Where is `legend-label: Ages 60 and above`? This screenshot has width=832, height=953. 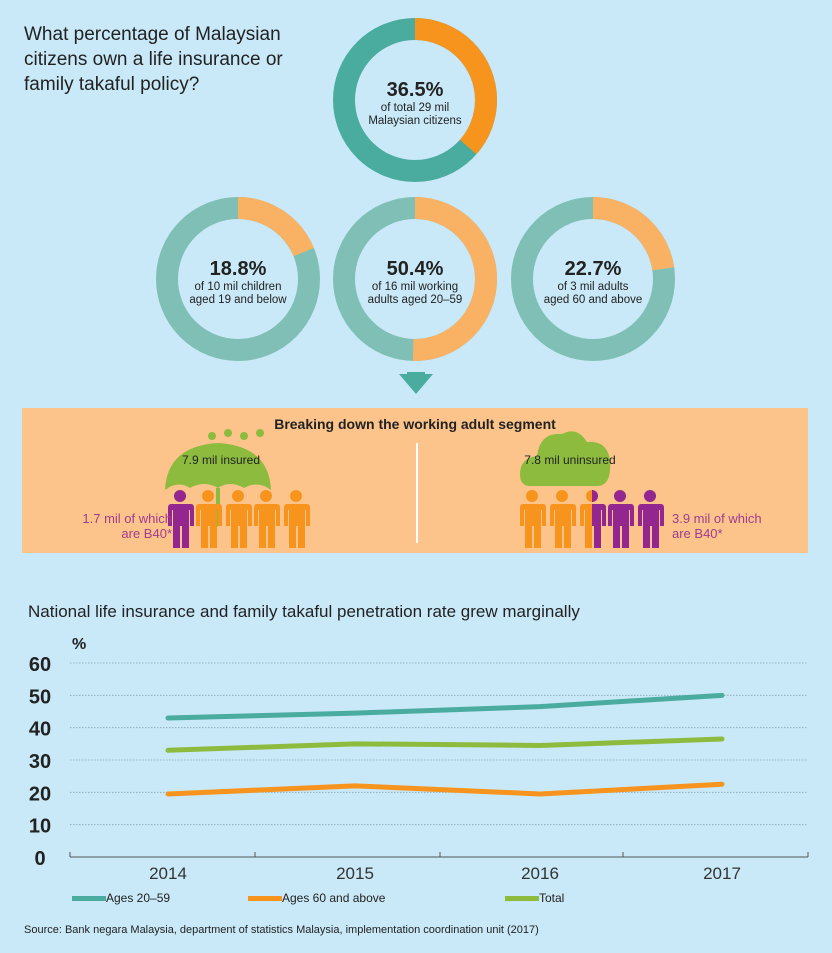
legend-label: Ages 60 and above is located at coordinates (334, 898).